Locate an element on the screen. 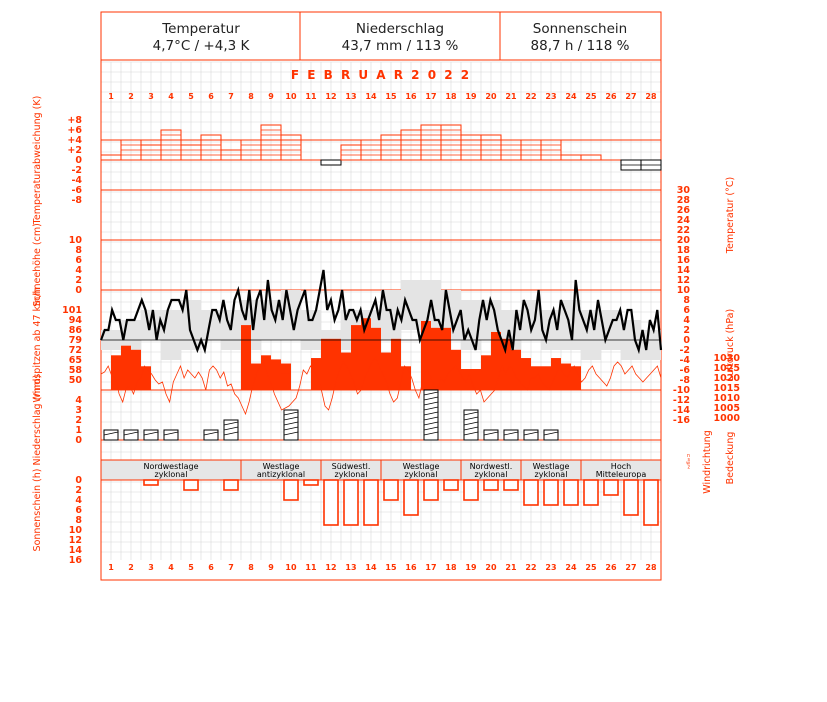 Image resolution: width=827 pixels, height=702 pixels. winddir-axis-label: Windrichtung is located at coordinates (707, 461).